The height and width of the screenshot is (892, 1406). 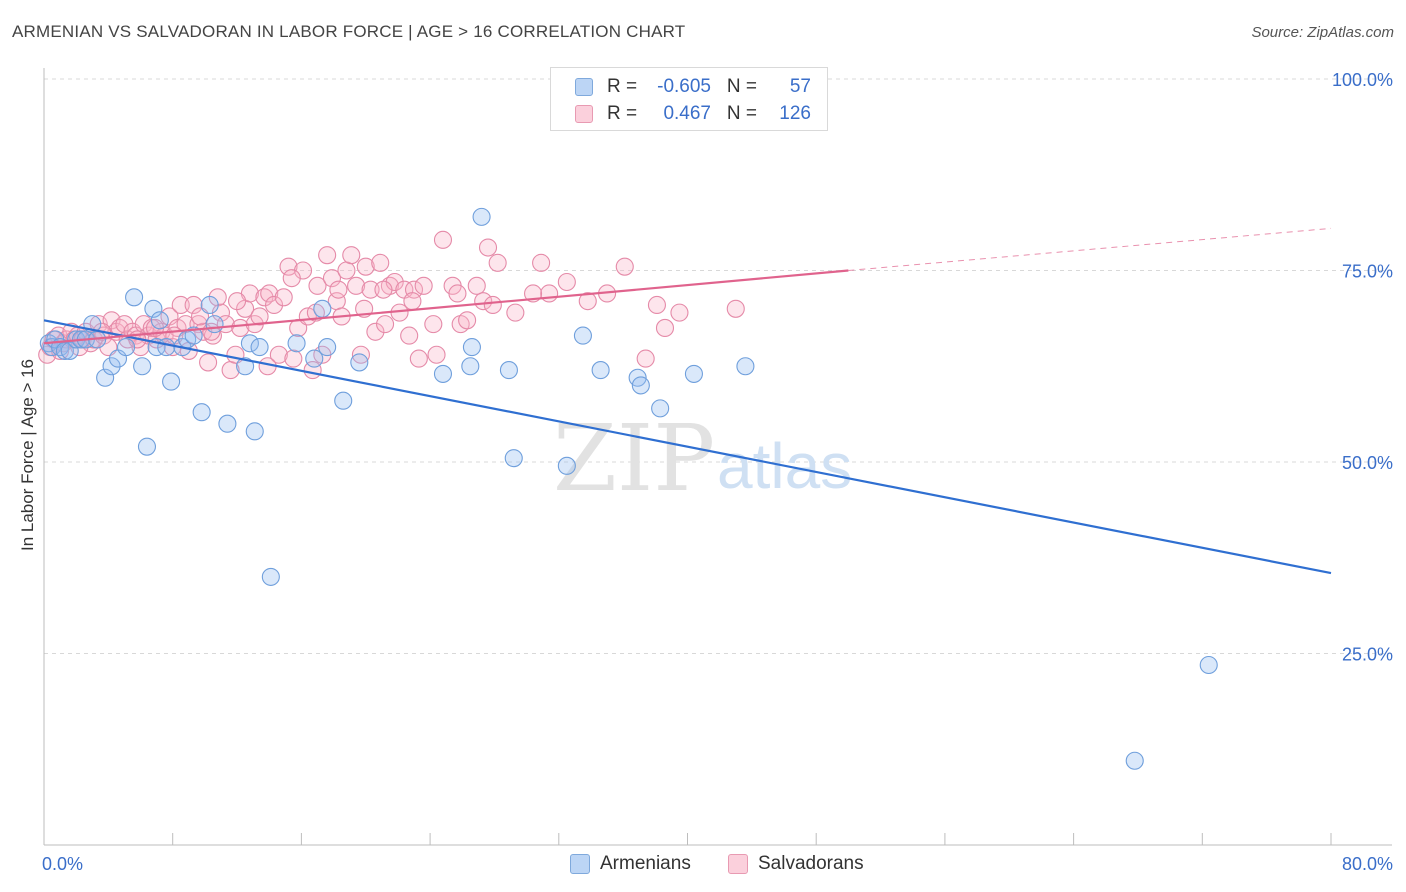 What do you see at coordinates (738, 864) in the screenshot?
I see `bottom-legend-swatch-salvadorans` at bounding box center [738, 864].